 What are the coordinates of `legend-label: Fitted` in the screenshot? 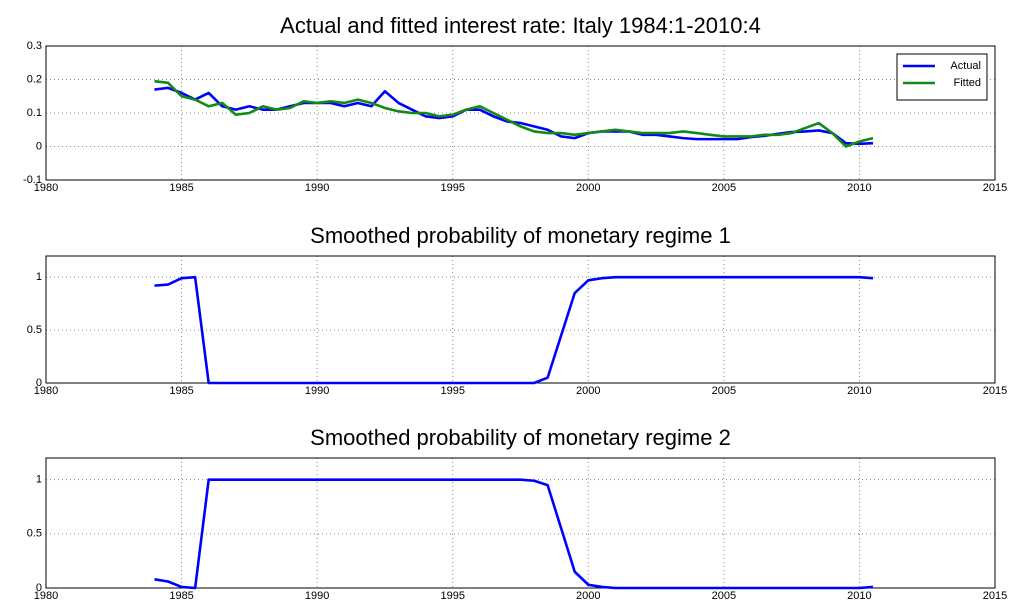 It's located at (967, 83).